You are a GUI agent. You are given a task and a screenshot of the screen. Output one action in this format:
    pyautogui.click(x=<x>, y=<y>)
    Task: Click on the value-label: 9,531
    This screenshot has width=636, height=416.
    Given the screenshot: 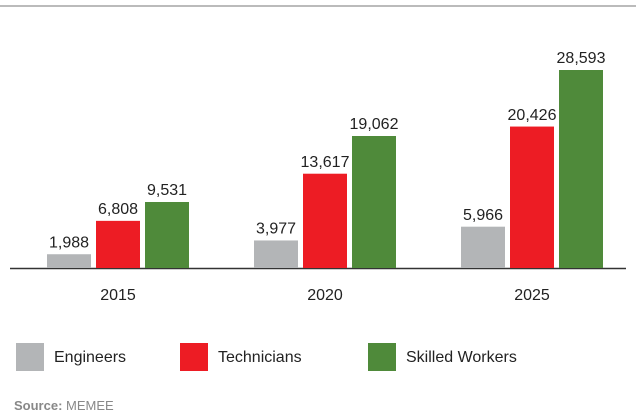 What is the action you would take?
    pyautogui.click(x=167, y=190)
    